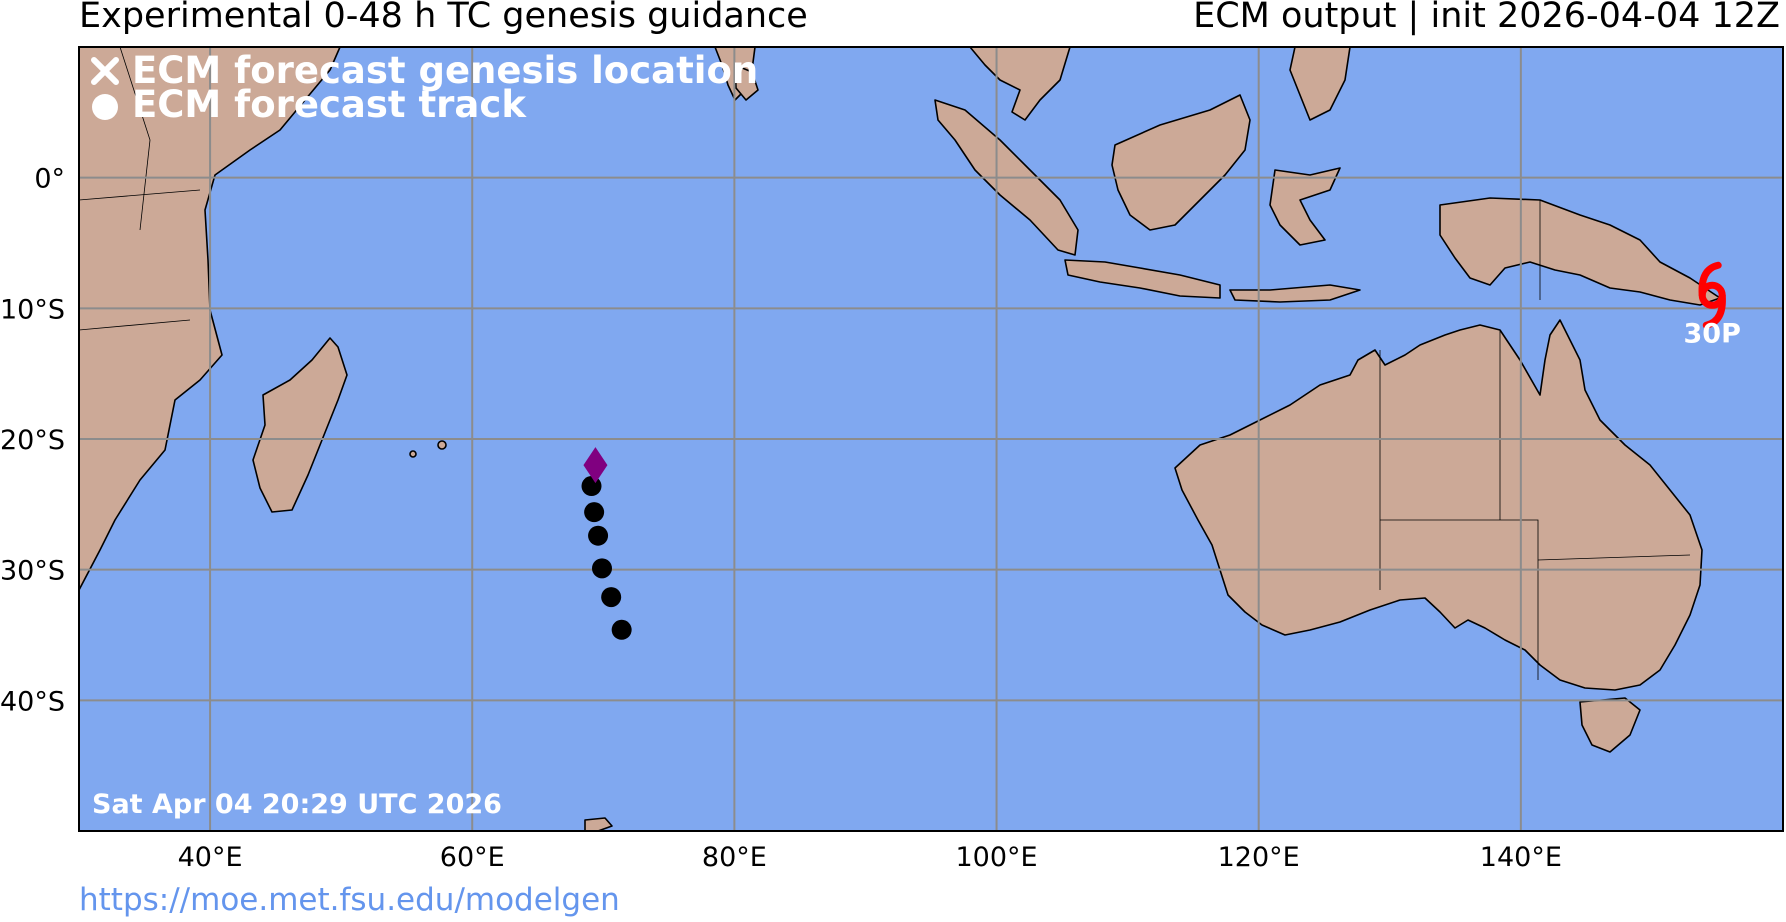 The height and width of the screenshot is (922, 1786). What do you see at coordinates (1142, 279) in the screenshot?
I see `java-landmass` at bounding box center [1142, 279].